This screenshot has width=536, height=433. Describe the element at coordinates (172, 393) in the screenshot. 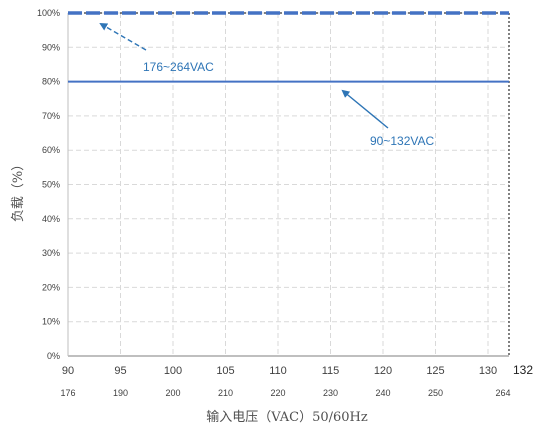

I see `secondary-x-tick-label: 200` at that location.